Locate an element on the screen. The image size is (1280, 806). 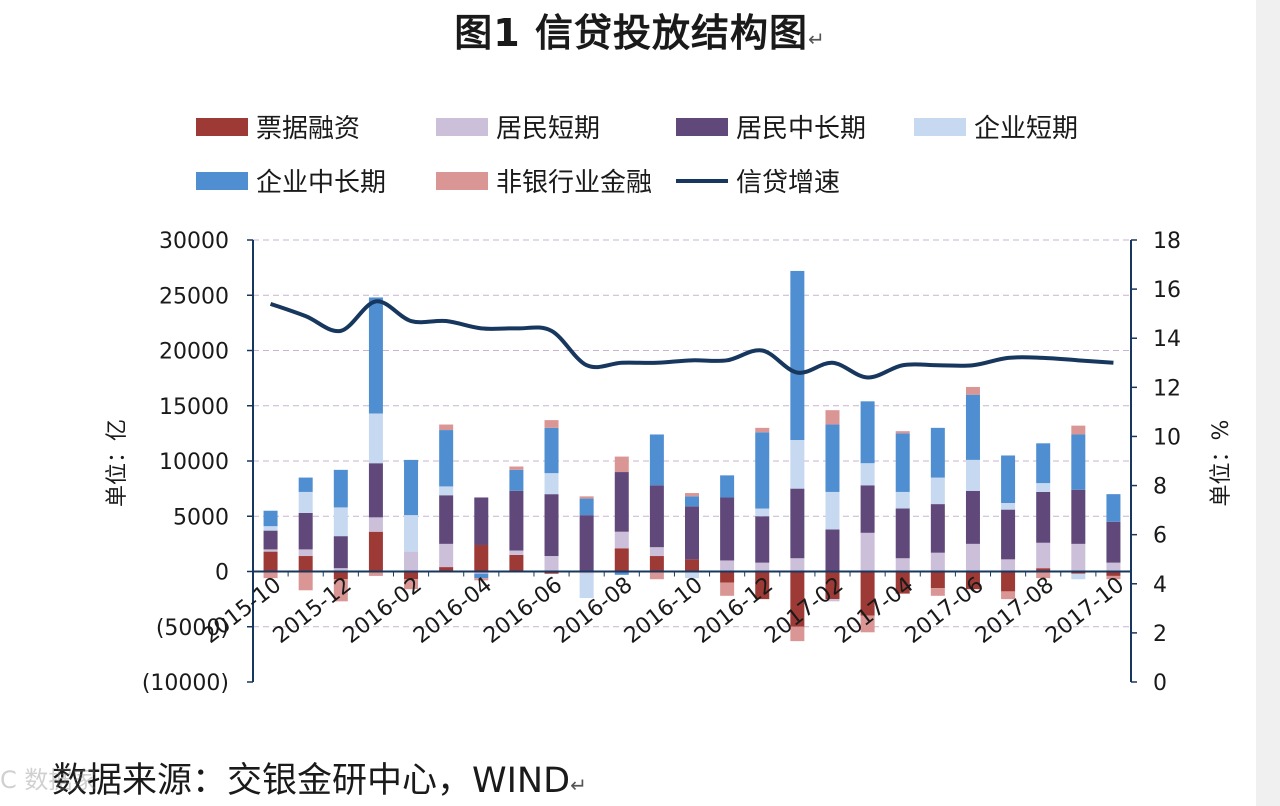
source-return-mark: ↵ is located at coordinates (578, 785).